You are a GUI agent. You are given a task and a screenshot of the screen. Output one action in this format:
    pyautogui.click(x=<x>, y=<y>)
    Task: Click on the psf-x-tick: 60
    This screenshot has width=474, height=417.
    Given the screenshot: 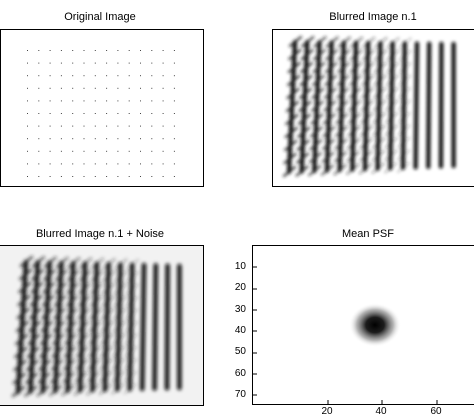 What is the action you would take?
    pyautogui.click(x=435, y=411)
    